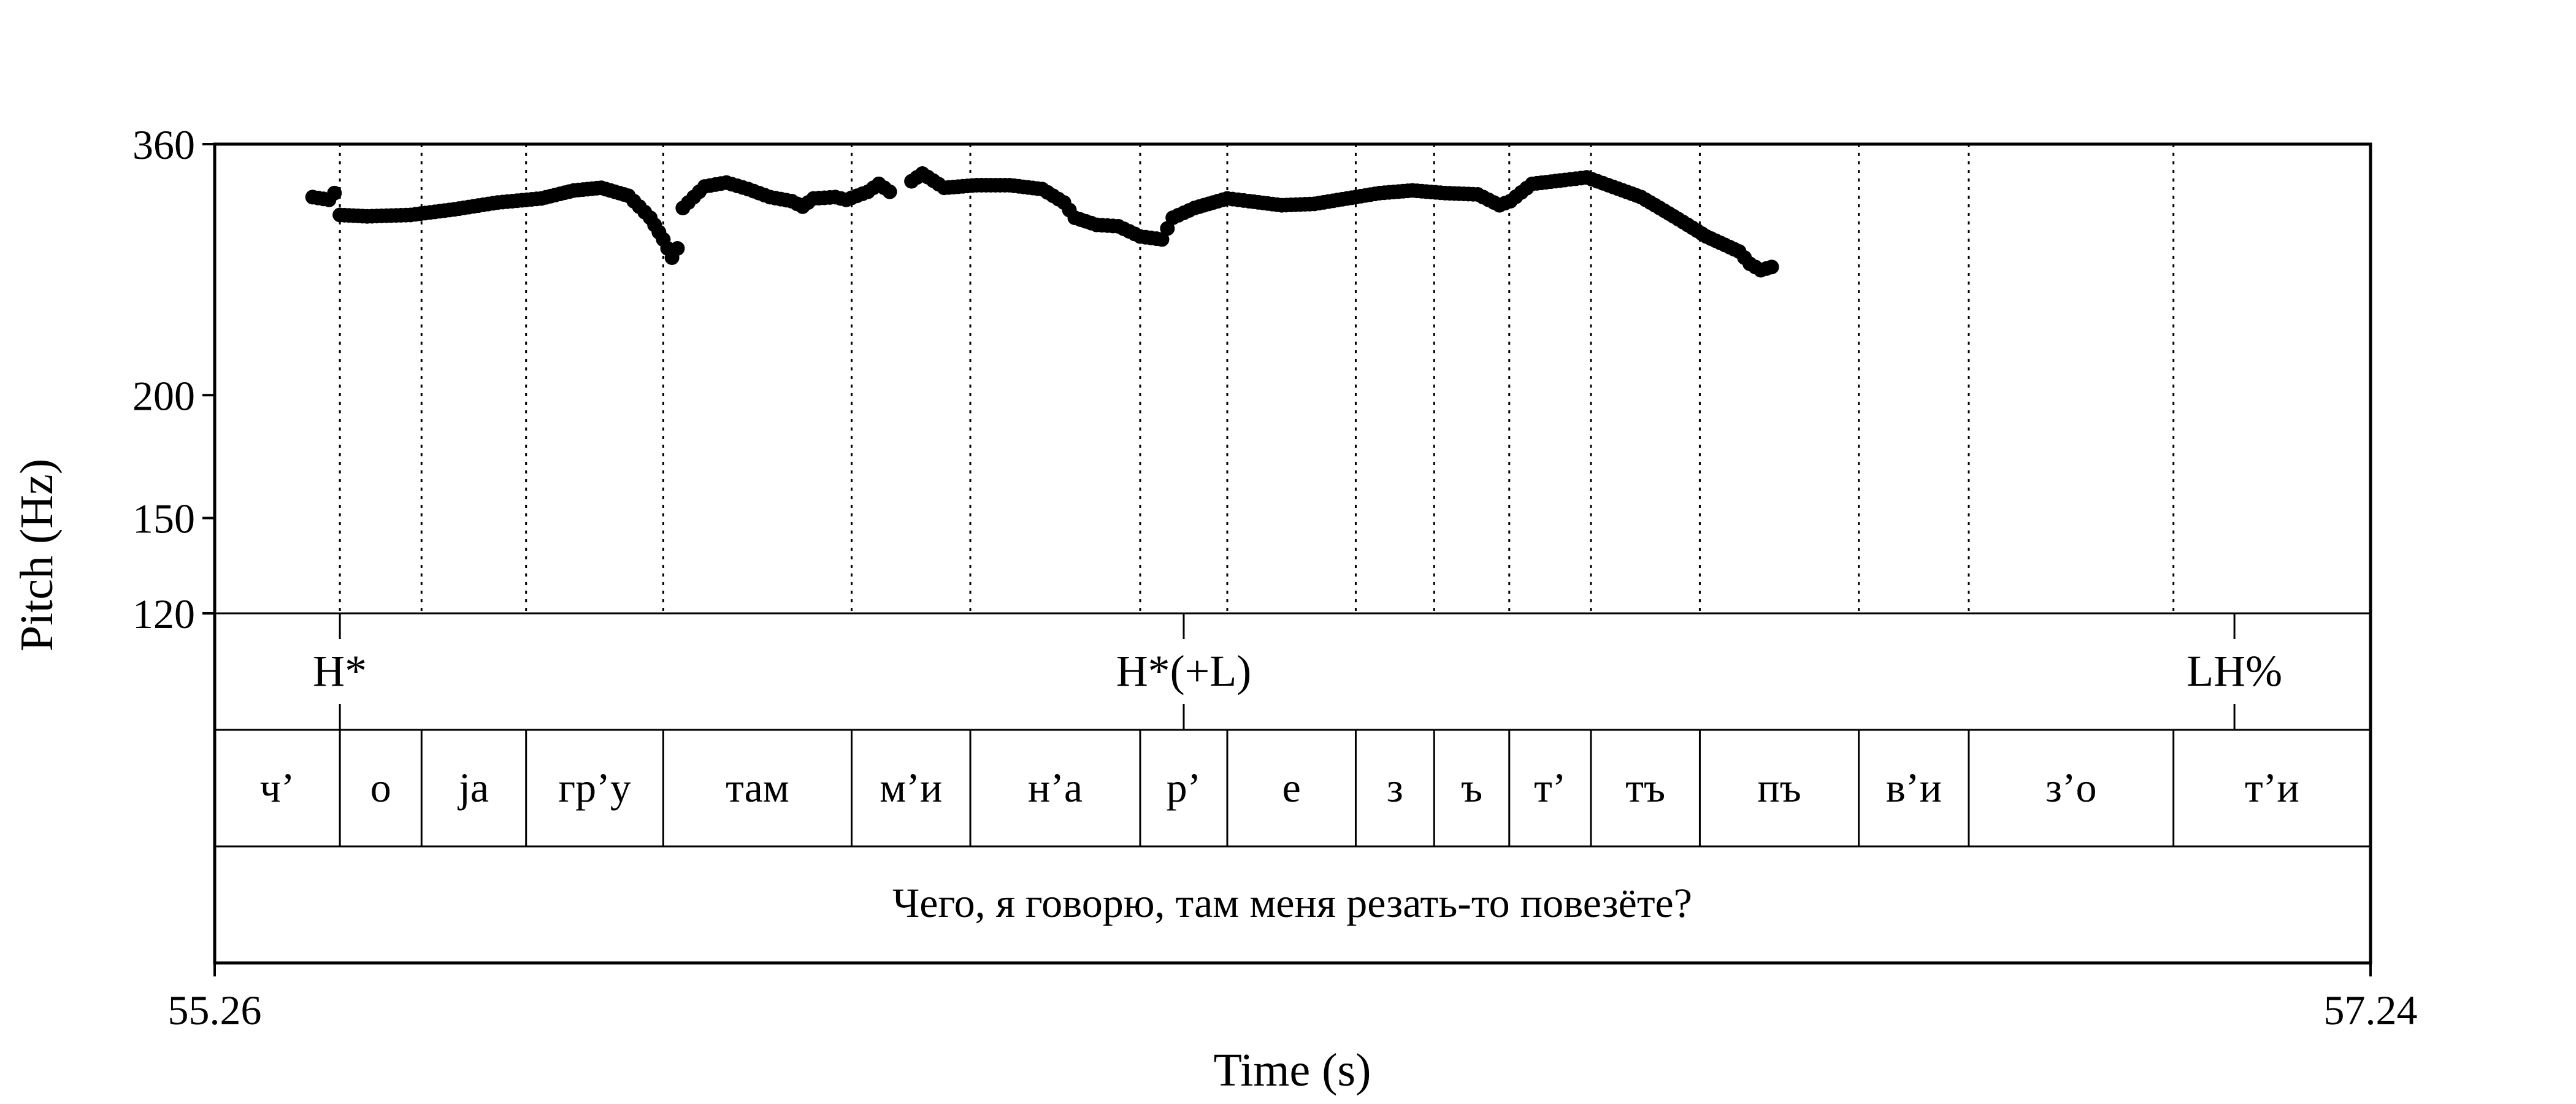  I want to click on tone-tier: H* H*(+L) LH%, so click(1297, 671).